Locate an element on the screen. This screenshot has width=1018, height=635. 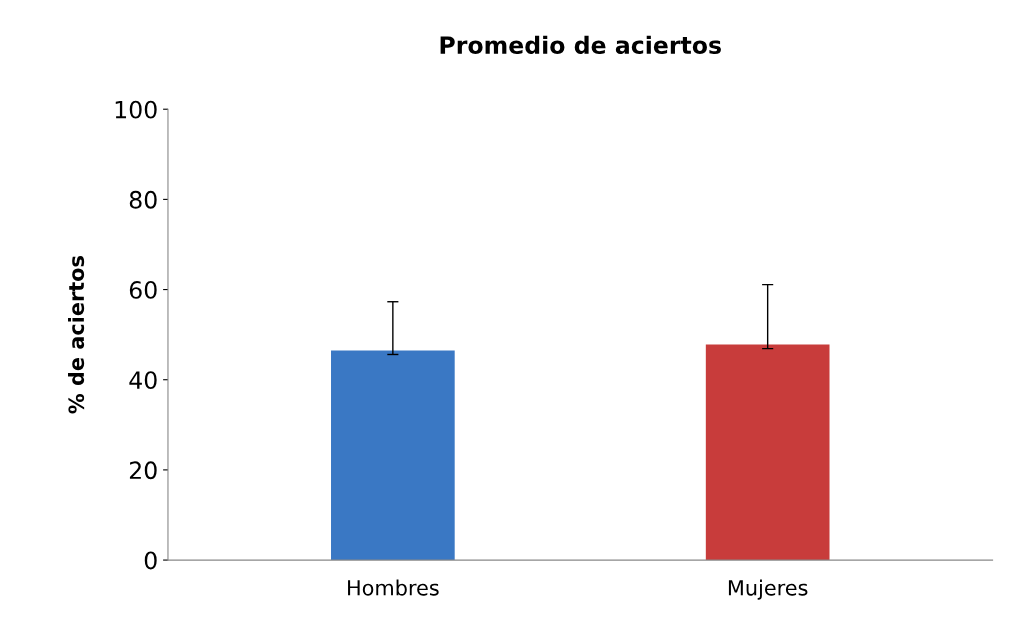
y-tick-label: 0 is located at coordinates (150, 560).